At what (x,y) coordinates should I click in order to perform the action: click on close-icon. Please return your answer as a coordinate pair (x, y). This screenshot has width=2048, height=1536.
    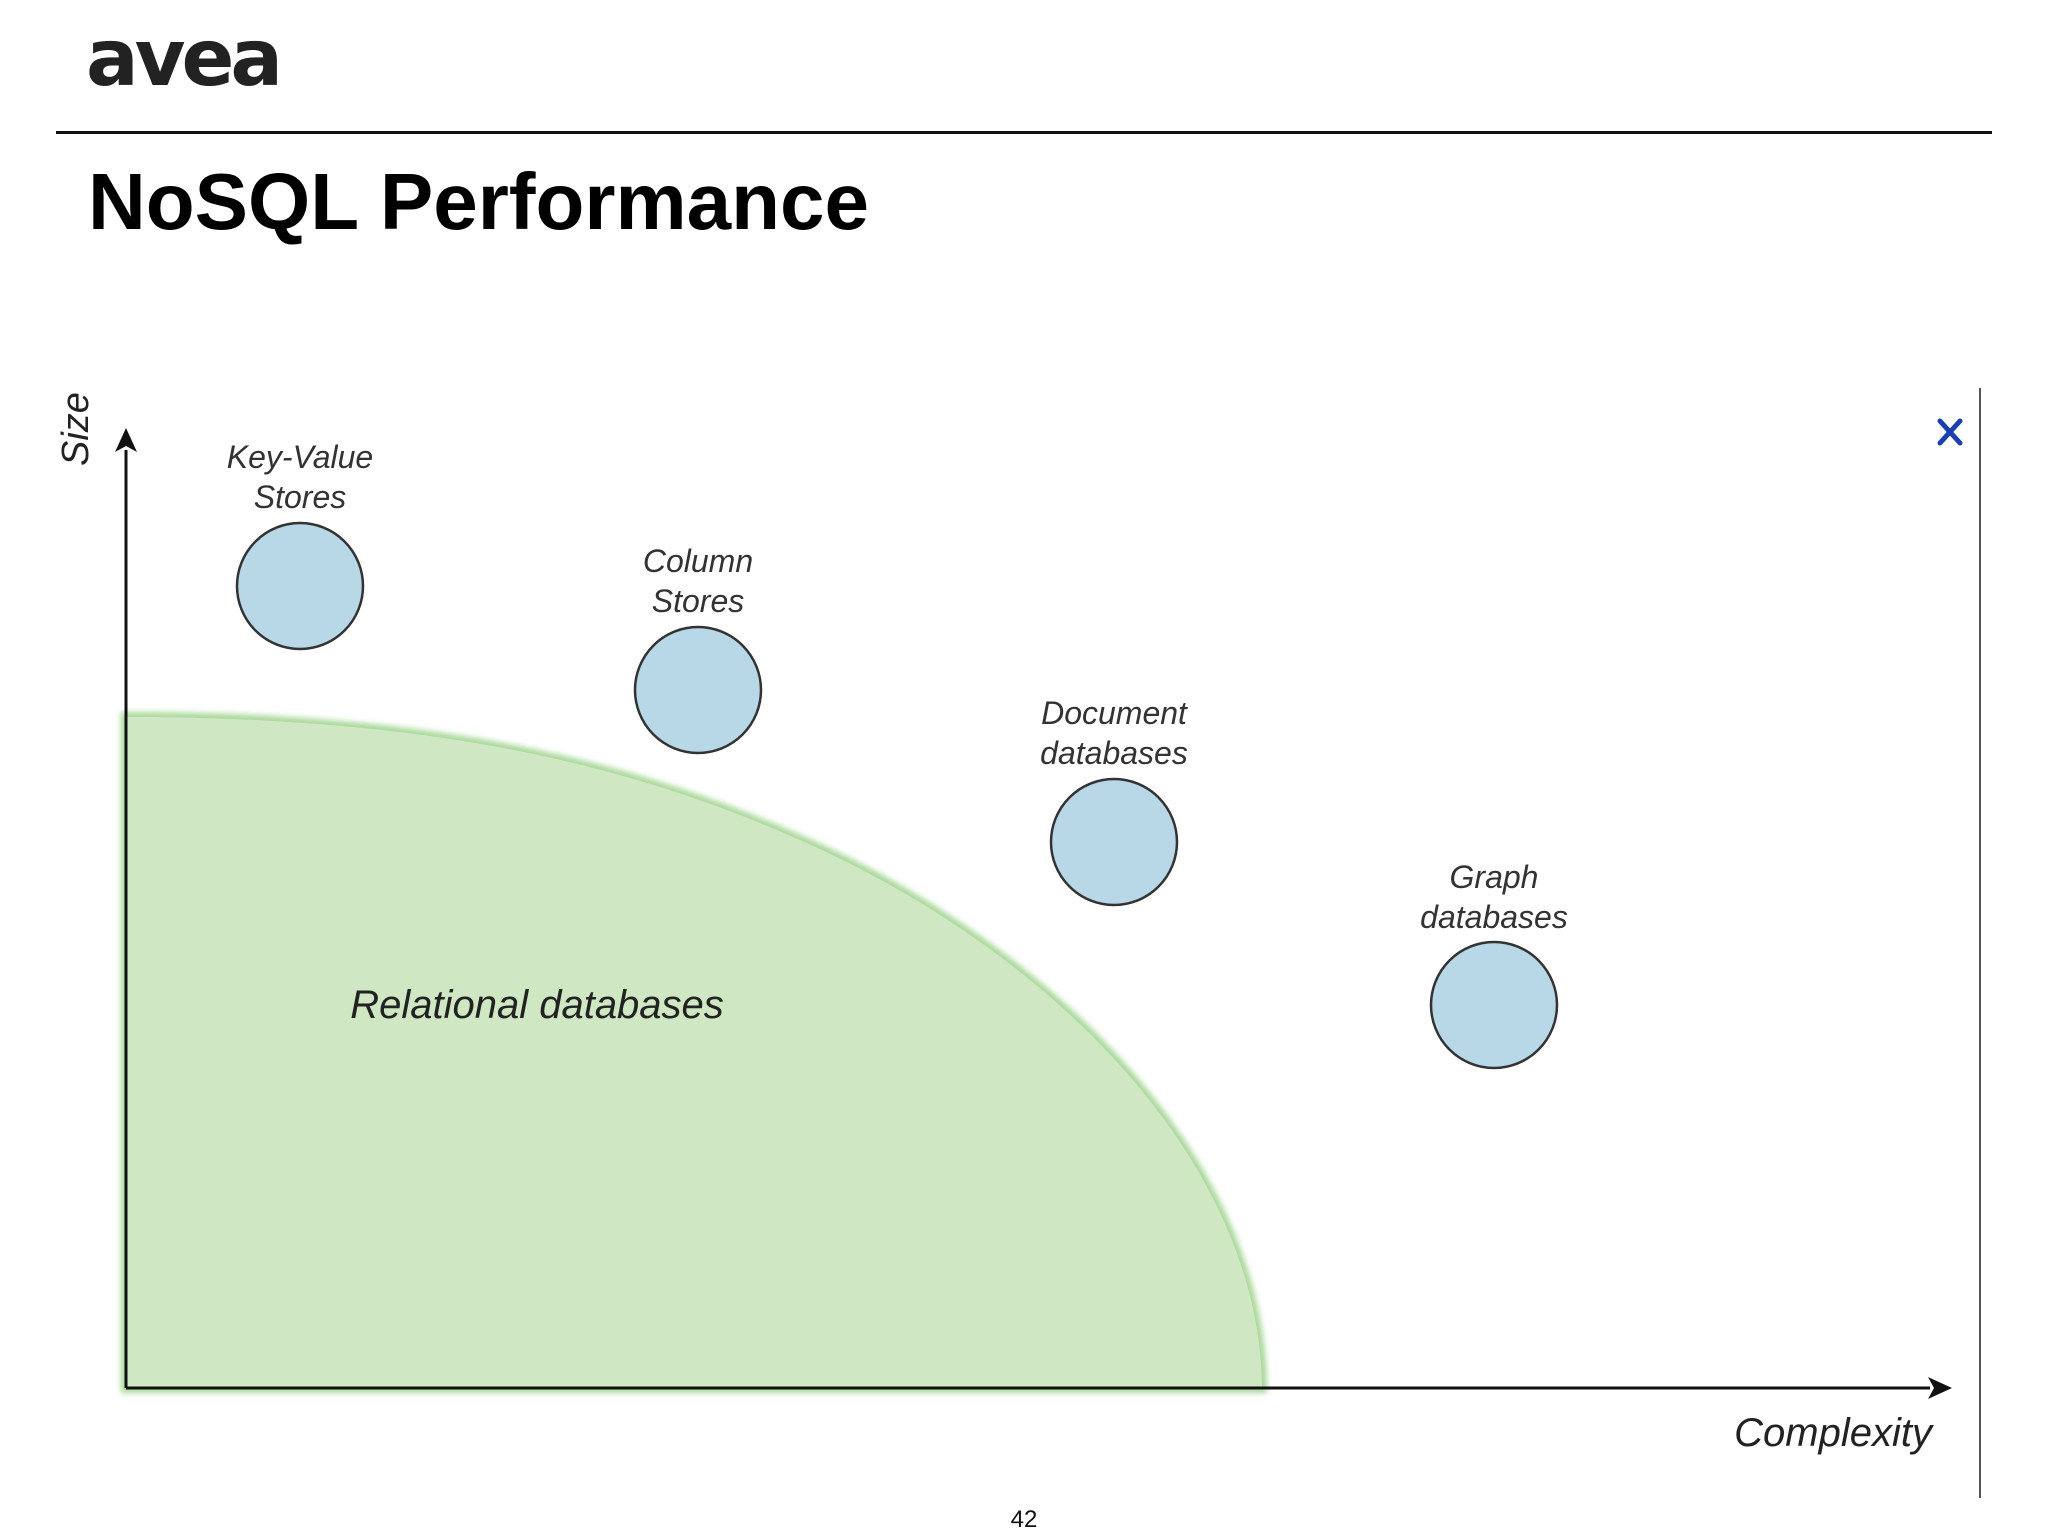
    Looking at the image, I should click on (1950, 432).